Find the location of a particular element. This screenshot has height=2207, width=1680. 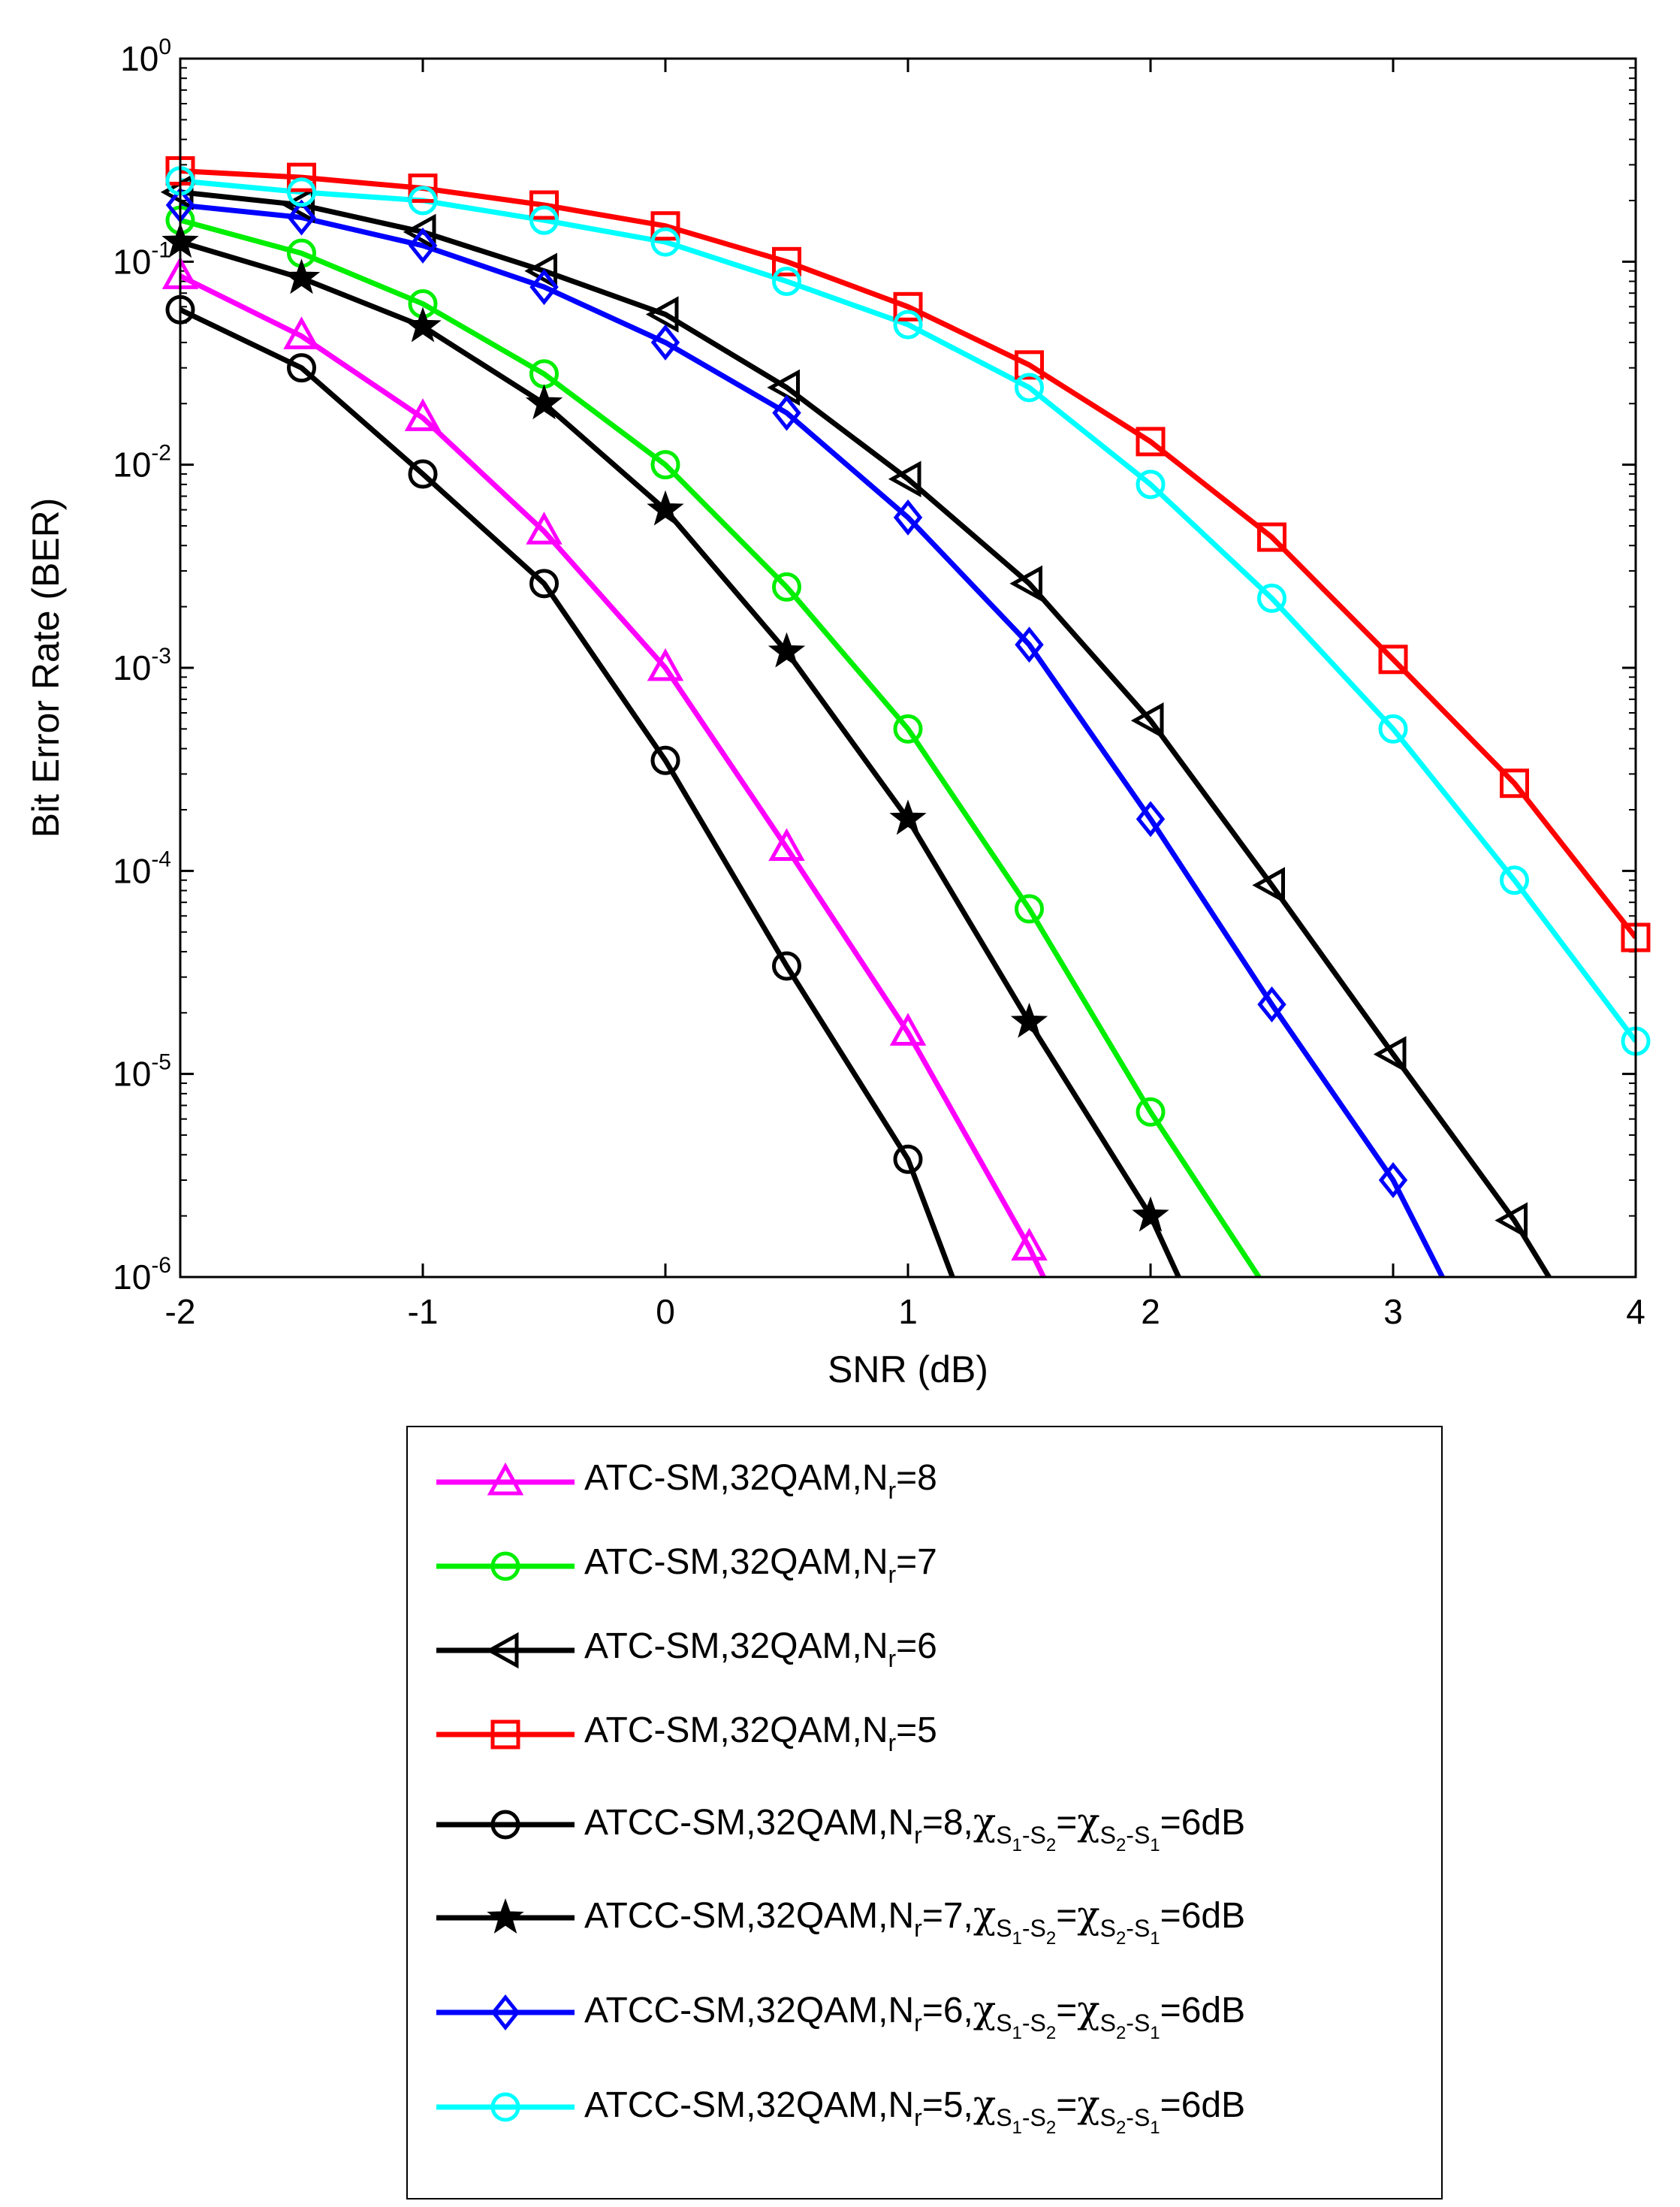

legend-item: ATC-SM,32QAM,Nr=5 is located at coordinates (929, 1735).